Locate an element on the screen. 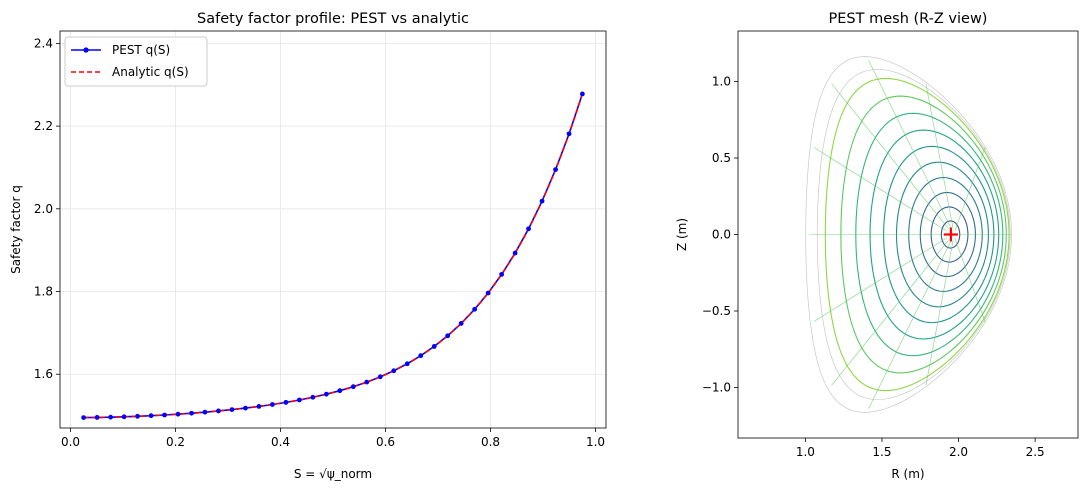 This screenshot has width=1088, height=494. right-y-tick-label: −0.5 is located at coordinates (716, 311).